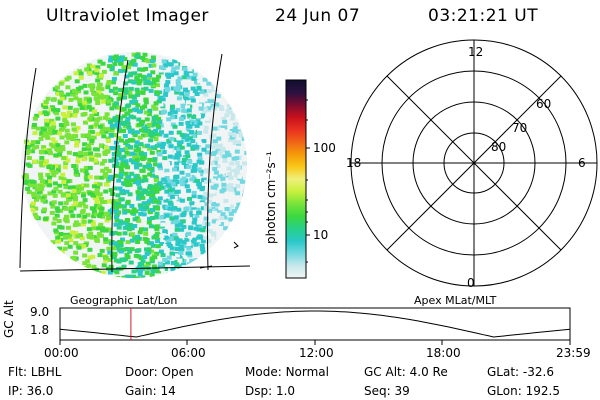 The height and width of the screenshot is (400, 600). What do you see at coordinates (499, 147) in the screenshot?
I see `mlat-label-80: 80` at bounding box center [499, 147].